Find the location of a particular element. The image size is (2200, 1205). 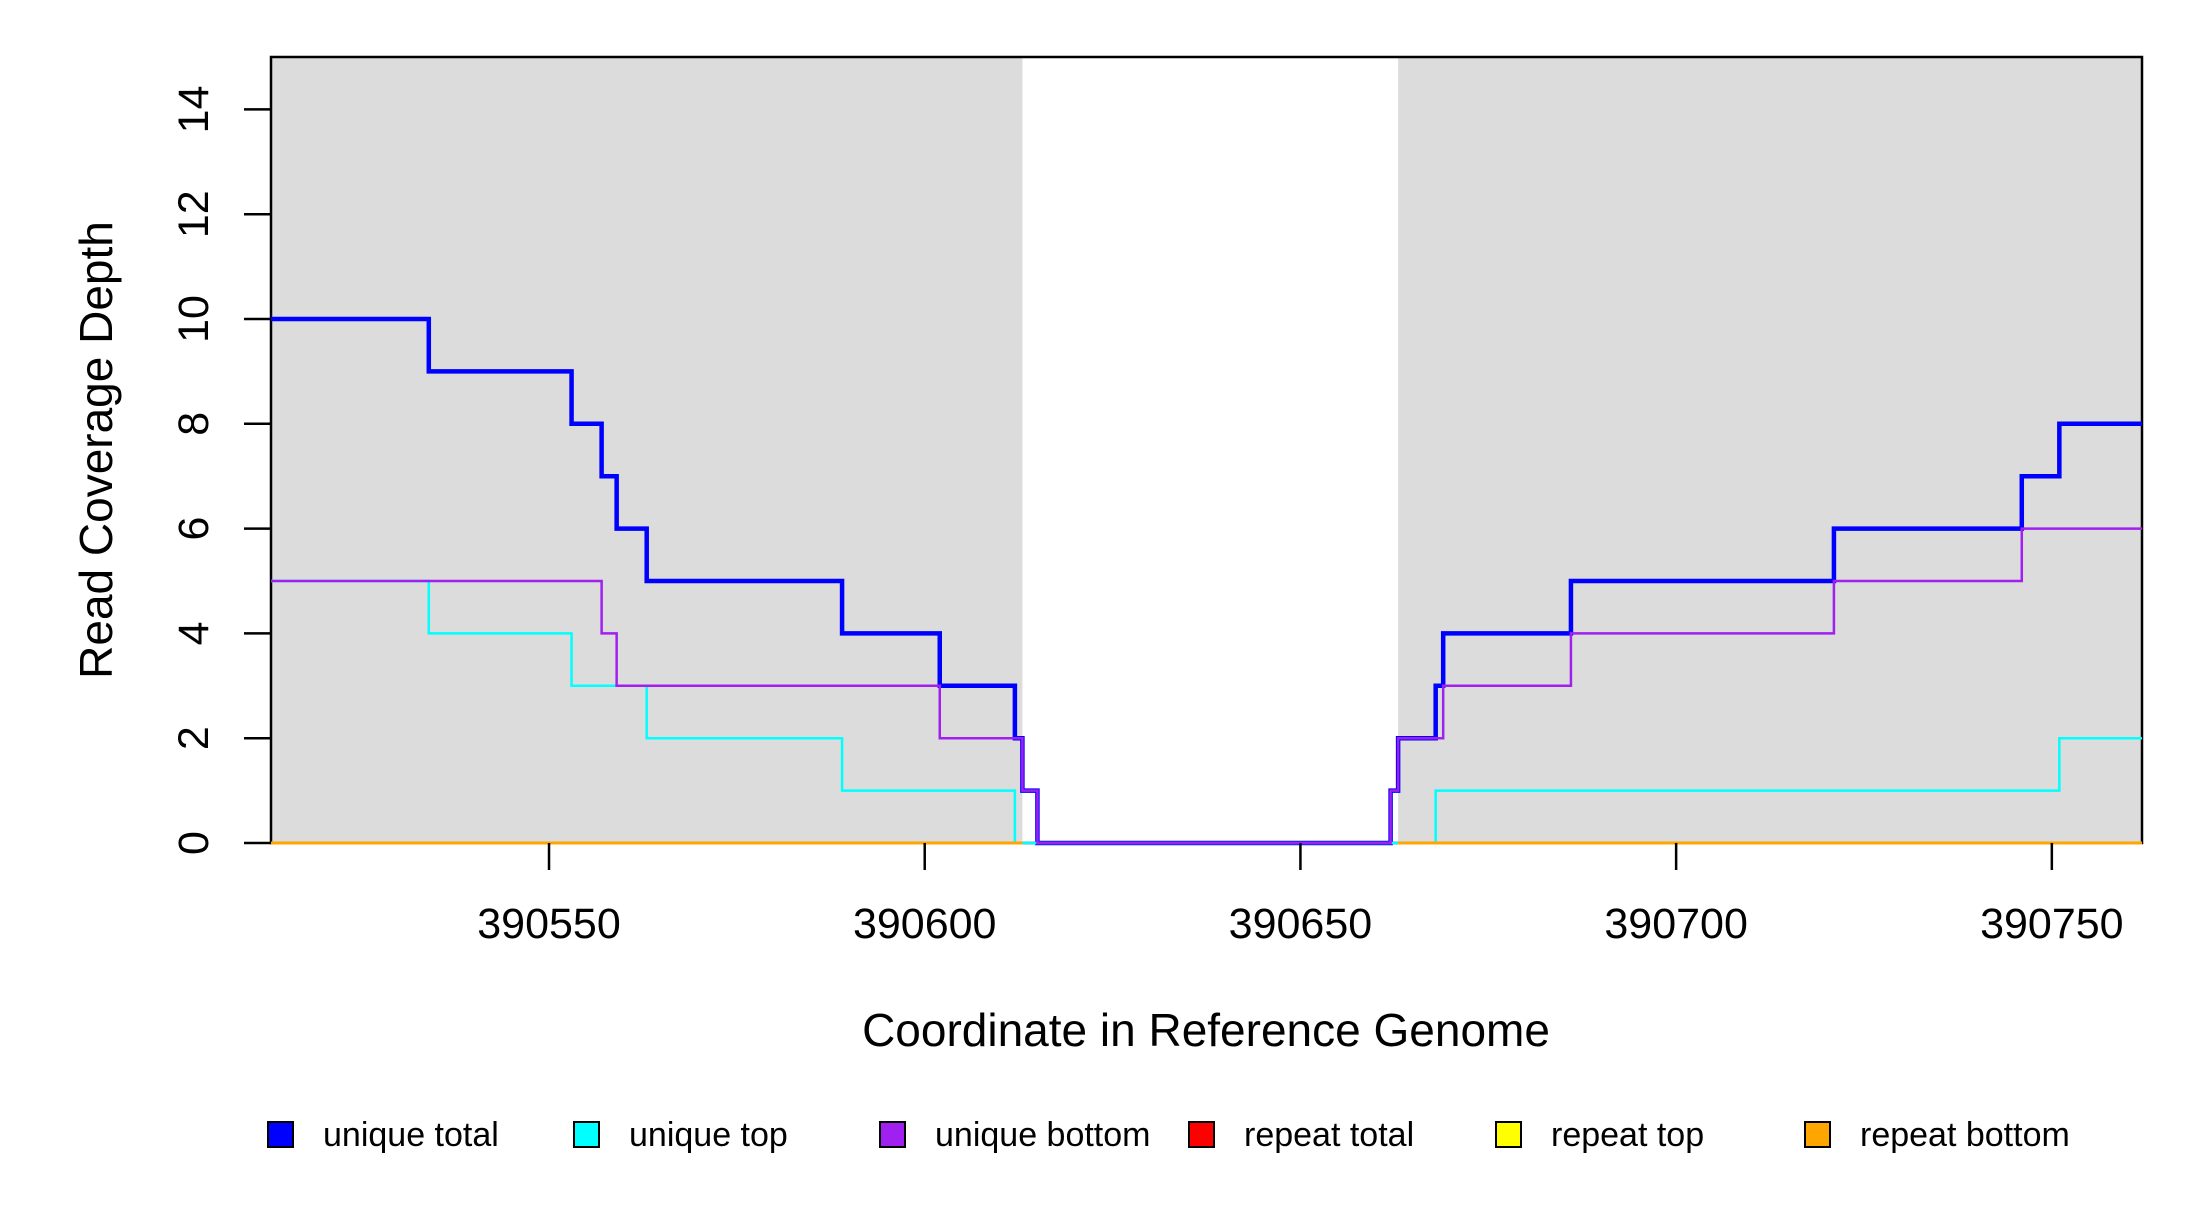

legend-item-unique-top: unique top is located at coordinates (680, 1135).